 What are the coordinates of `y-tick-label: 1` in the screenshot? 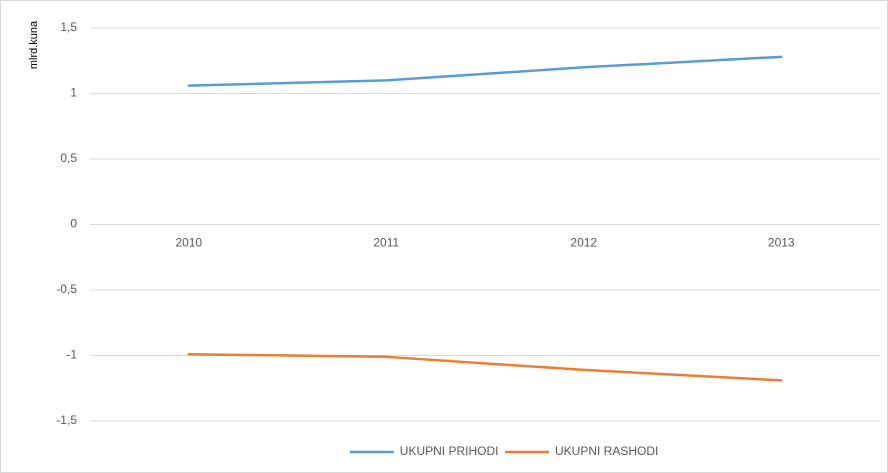 It's located at (73, 93).